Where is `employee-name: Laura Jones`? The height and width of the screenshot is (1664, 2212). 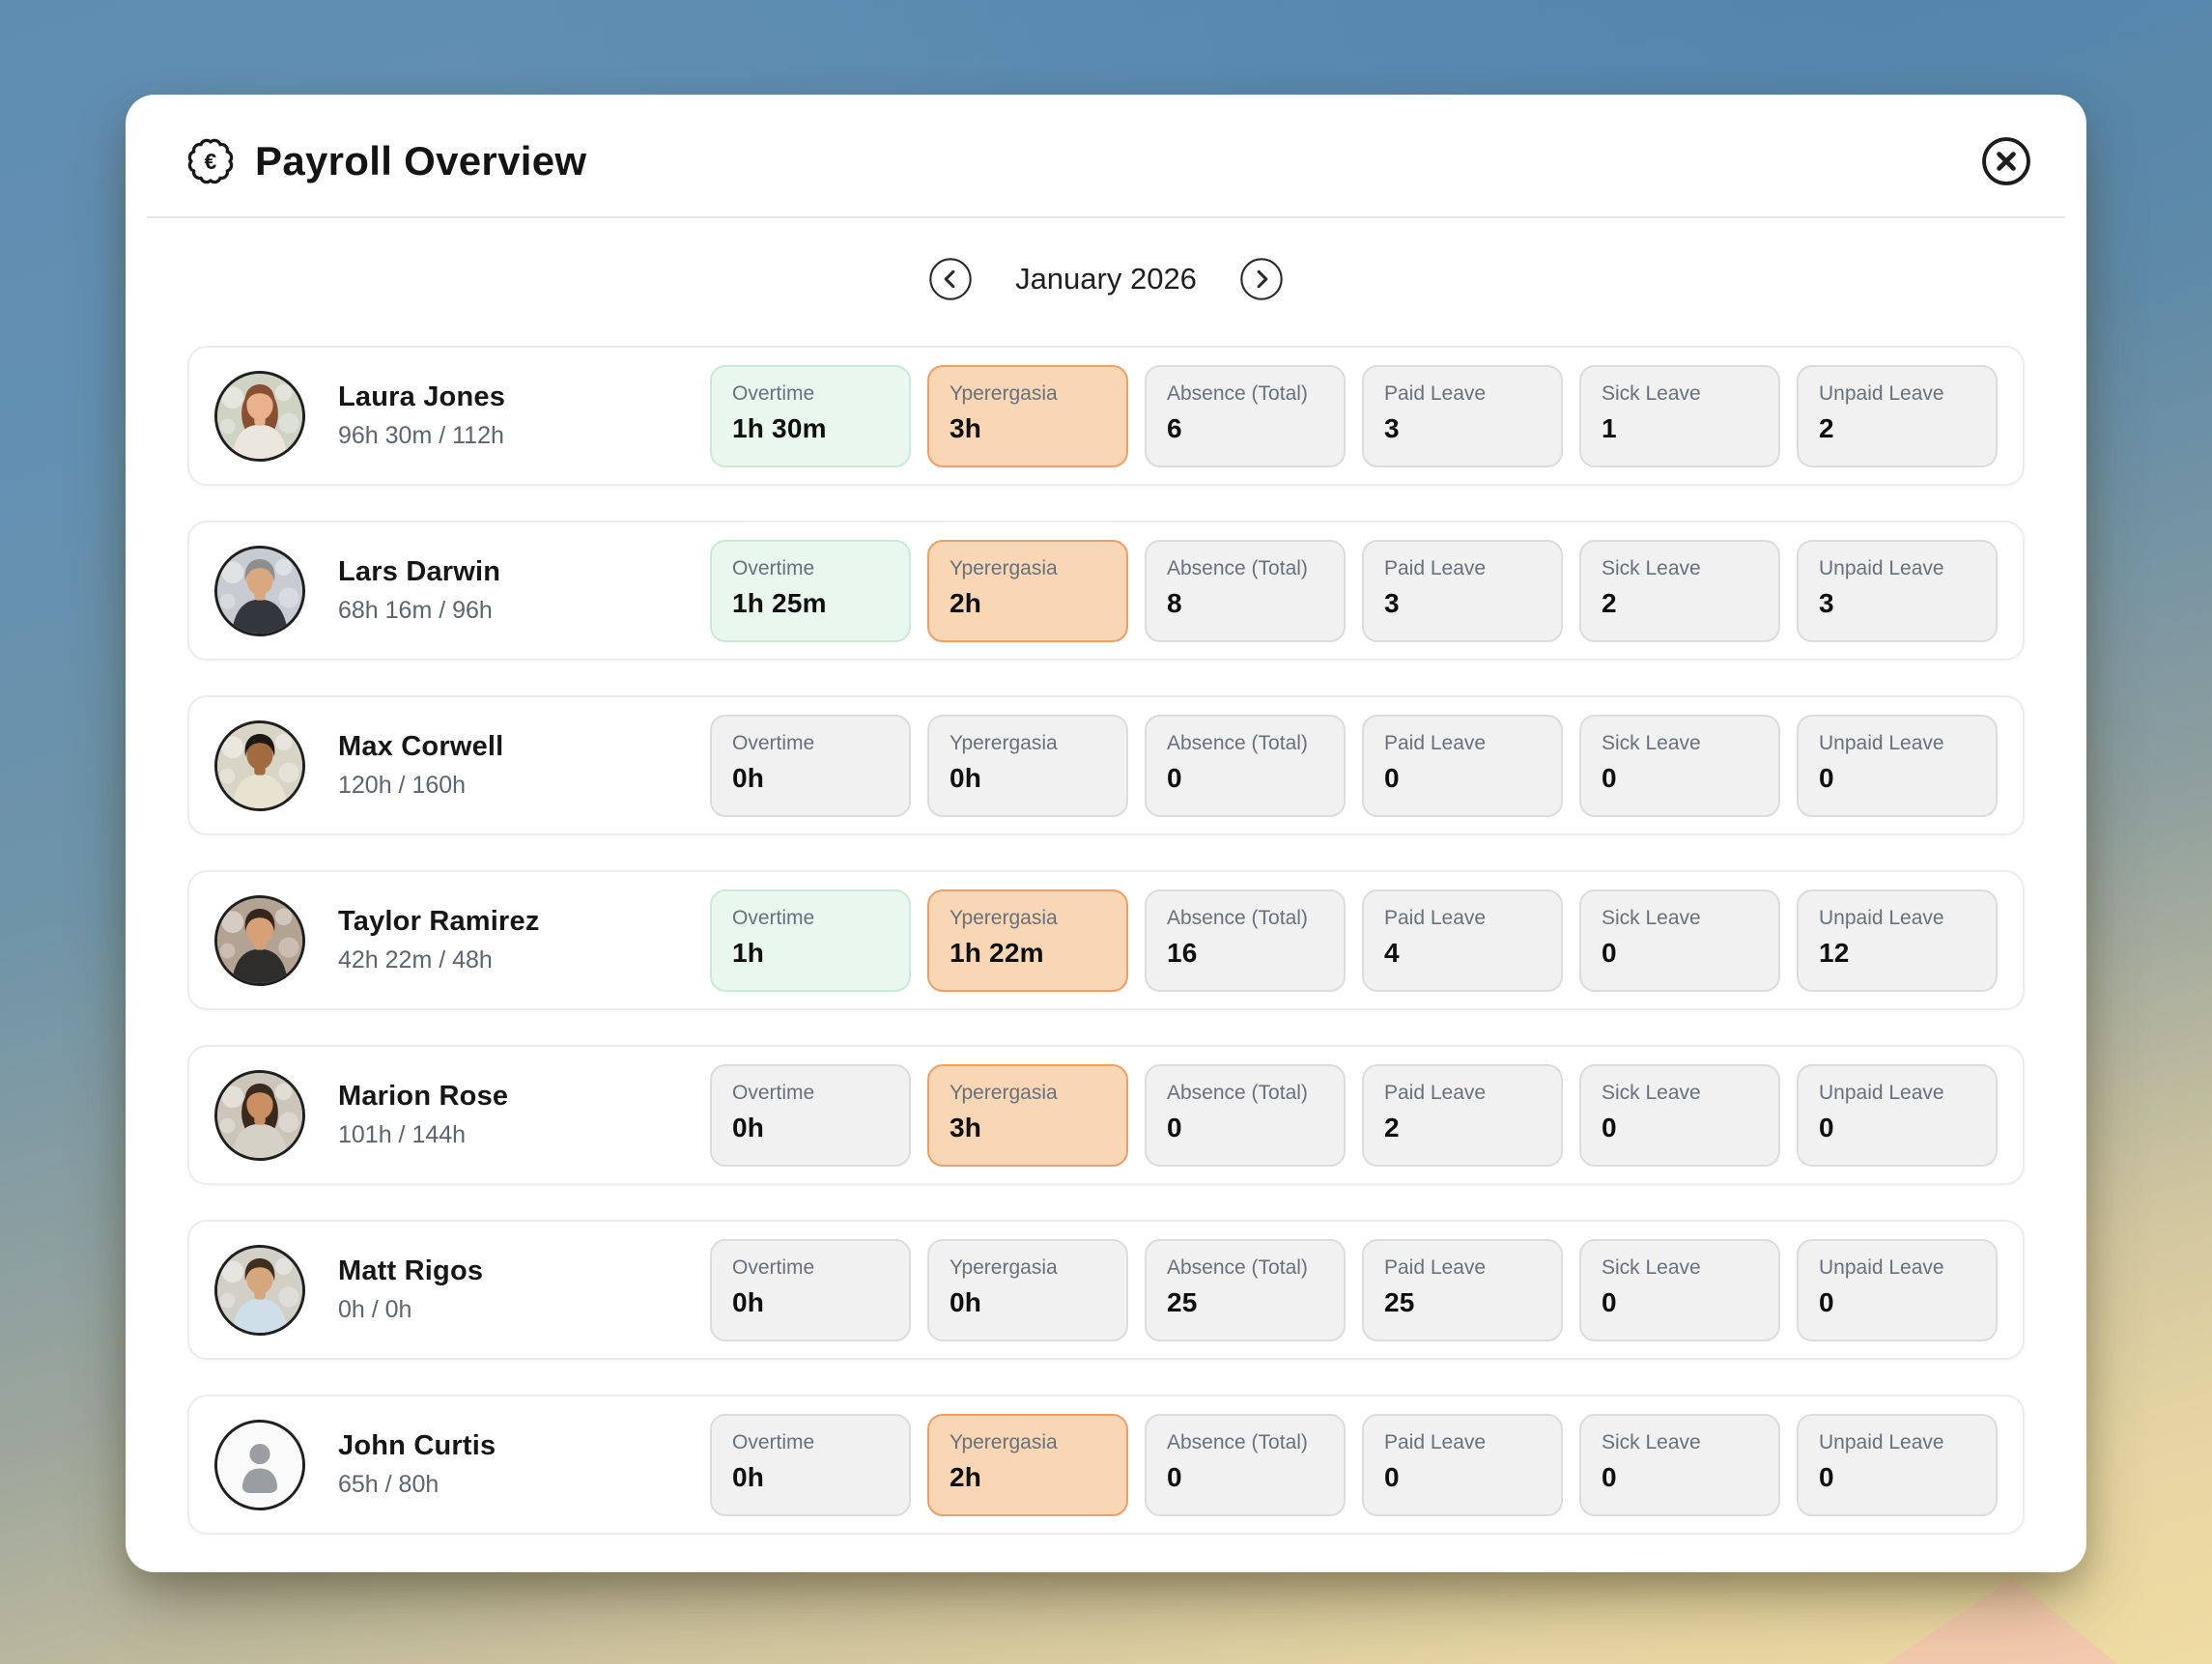
employee-name: Laura Jones is located at coordinates (422, 396).